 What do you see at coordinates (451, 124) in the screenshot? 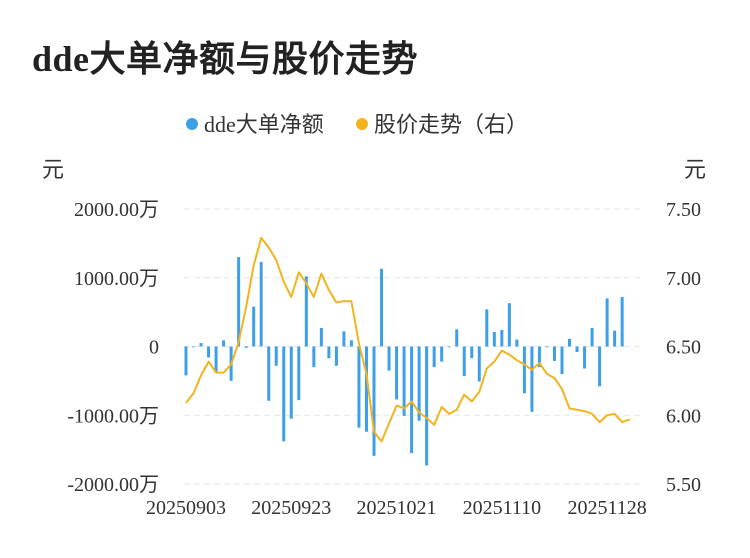
I see `legend-line-label: 股价走势（右）` at bounding box center [451, 124].